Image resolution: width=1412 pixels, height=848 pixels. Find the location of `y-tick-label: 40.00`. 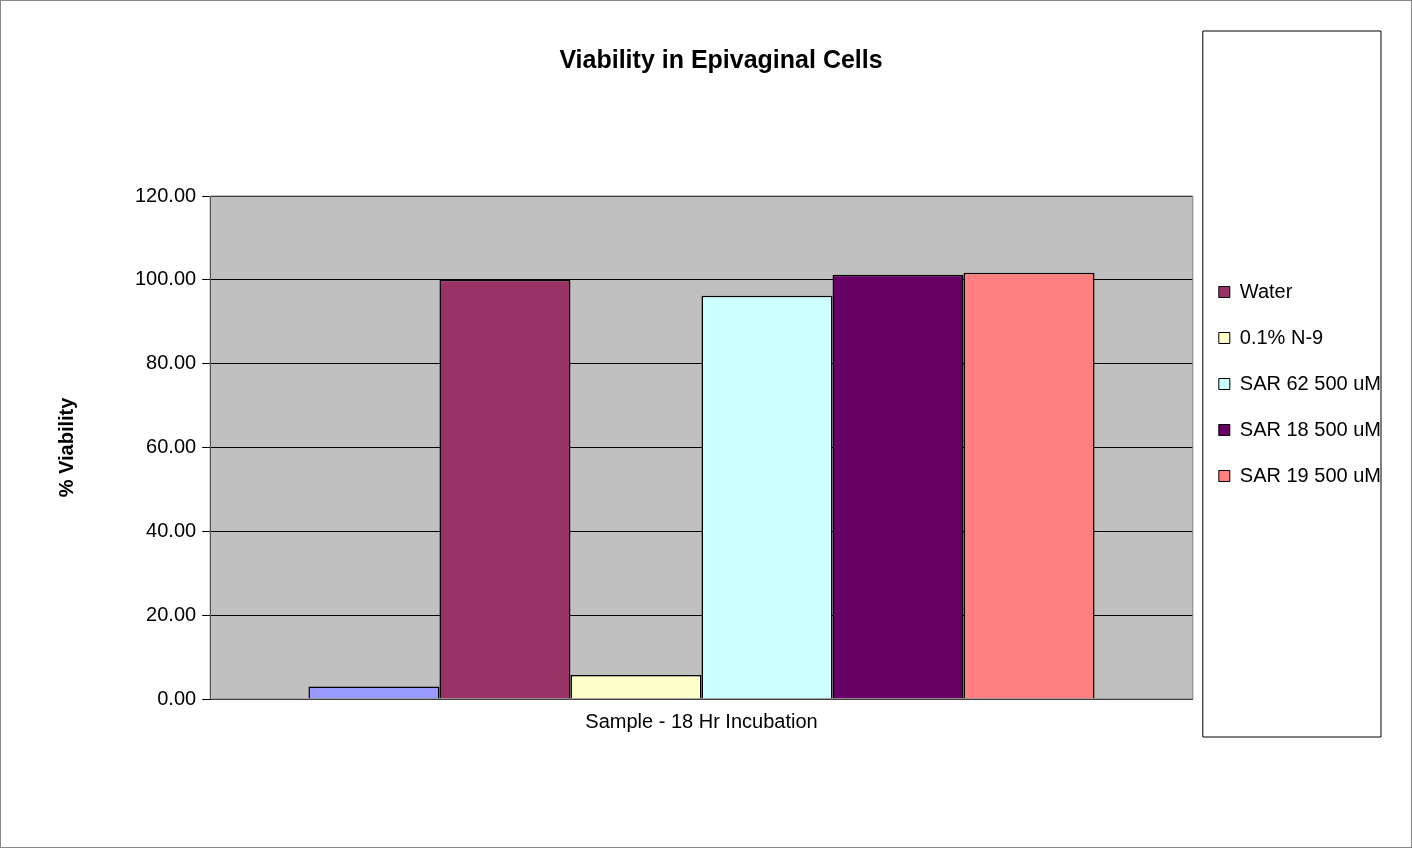

y-tick-label: 40.00 is located at coordinates (171, 529).